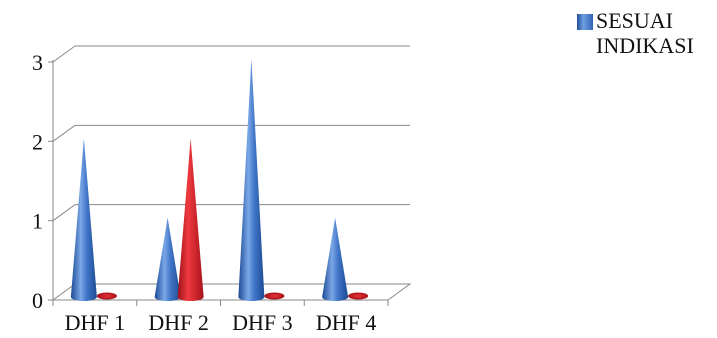 This screenshot has height=338, width=717. I want to click on x-tick-label: DHF 4, so click(346, 322).